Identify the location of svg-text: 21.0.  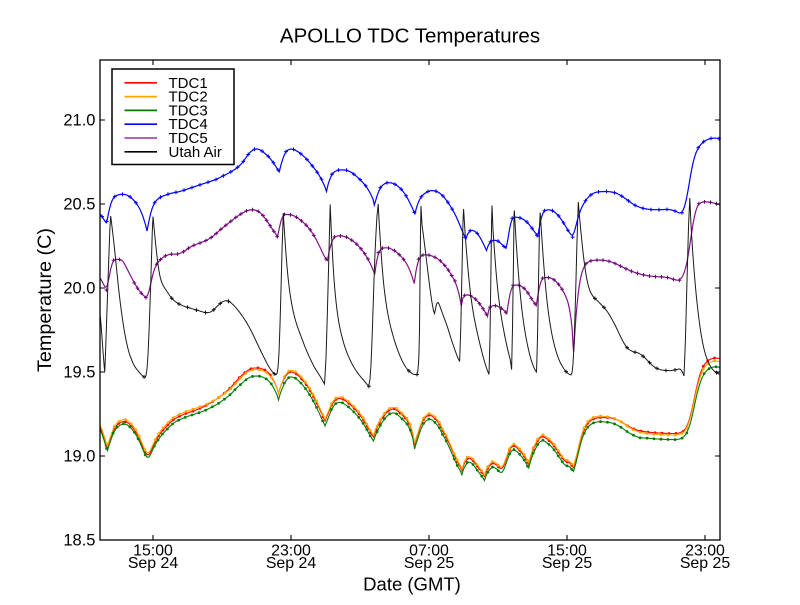
(79, 121).